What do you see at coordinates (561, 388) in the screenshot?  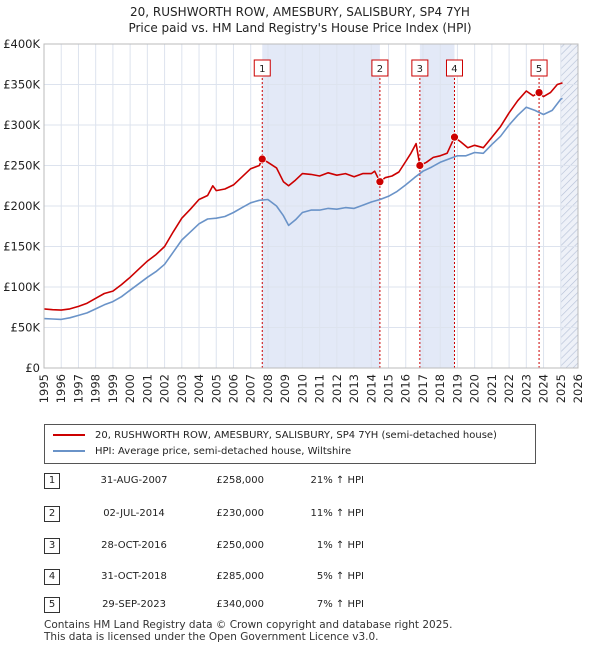 I see `x-tick-label: 2025` at bounding box center [561, 388].